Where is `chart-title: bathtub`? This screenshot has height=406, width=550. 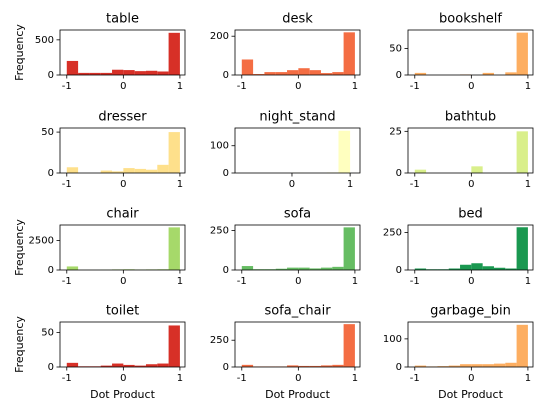 chart-title: bathtub is located at coordinates (470, 117).